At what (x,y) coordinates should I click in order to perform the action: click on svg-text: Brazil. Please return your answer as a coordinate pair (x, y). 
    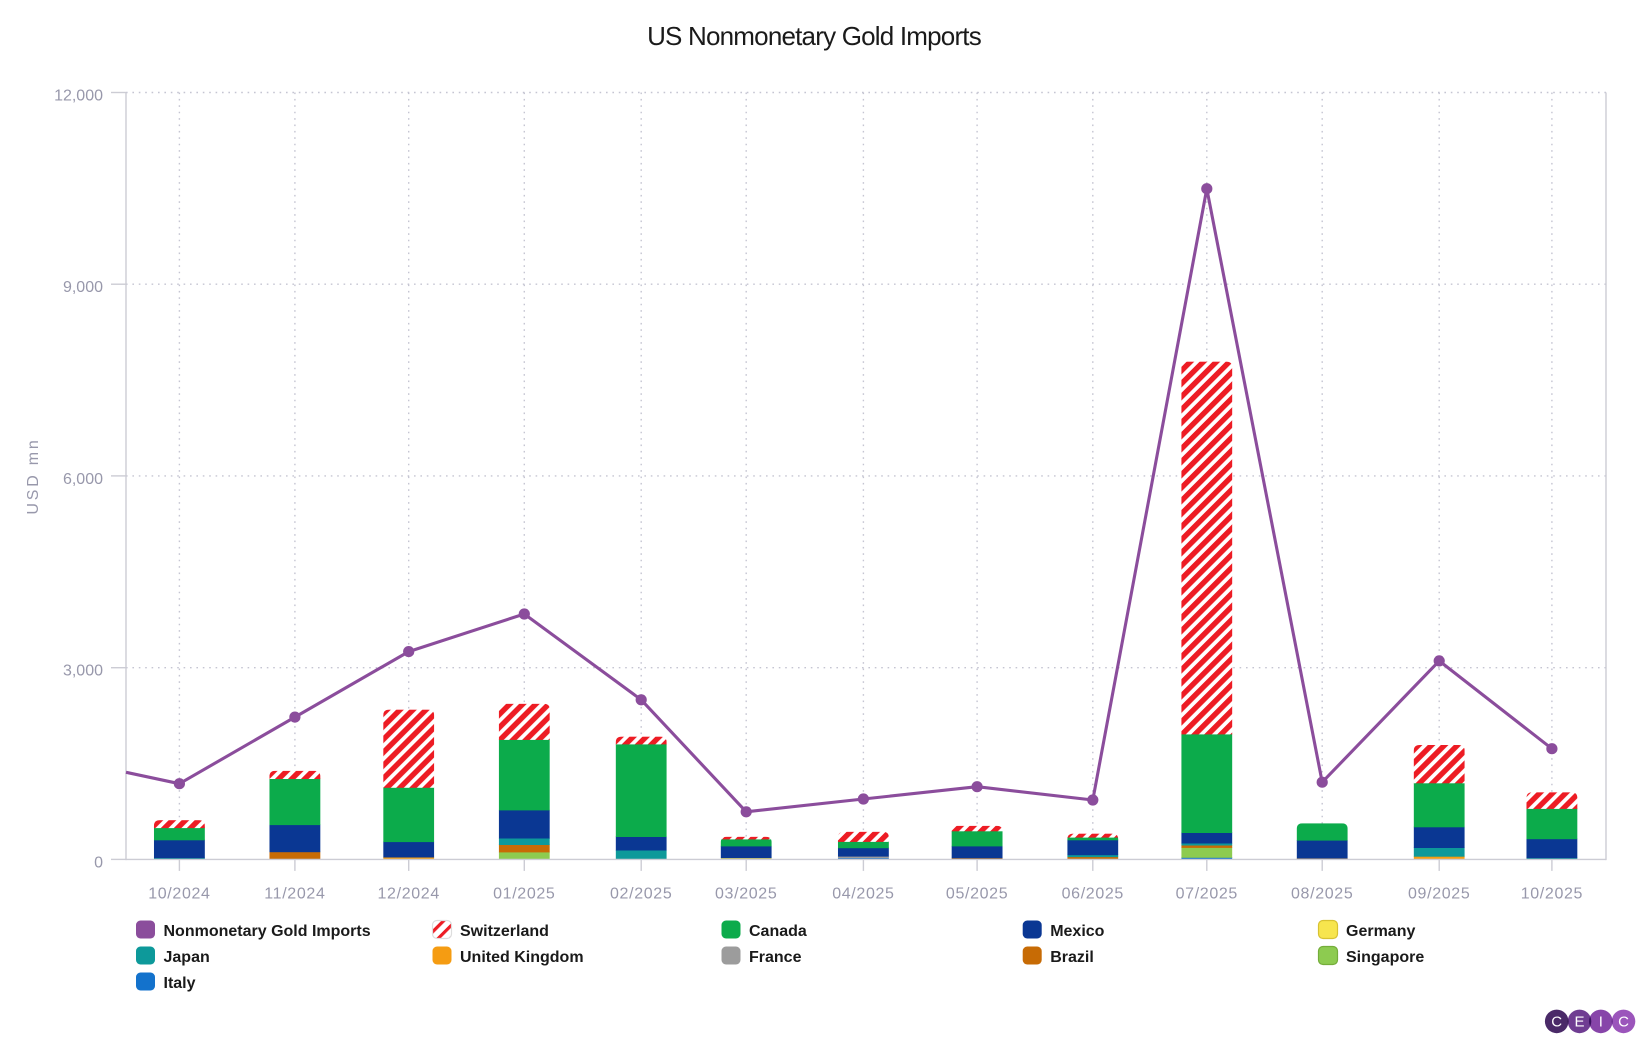
    Looking at the image, I should click on (1072, 957).